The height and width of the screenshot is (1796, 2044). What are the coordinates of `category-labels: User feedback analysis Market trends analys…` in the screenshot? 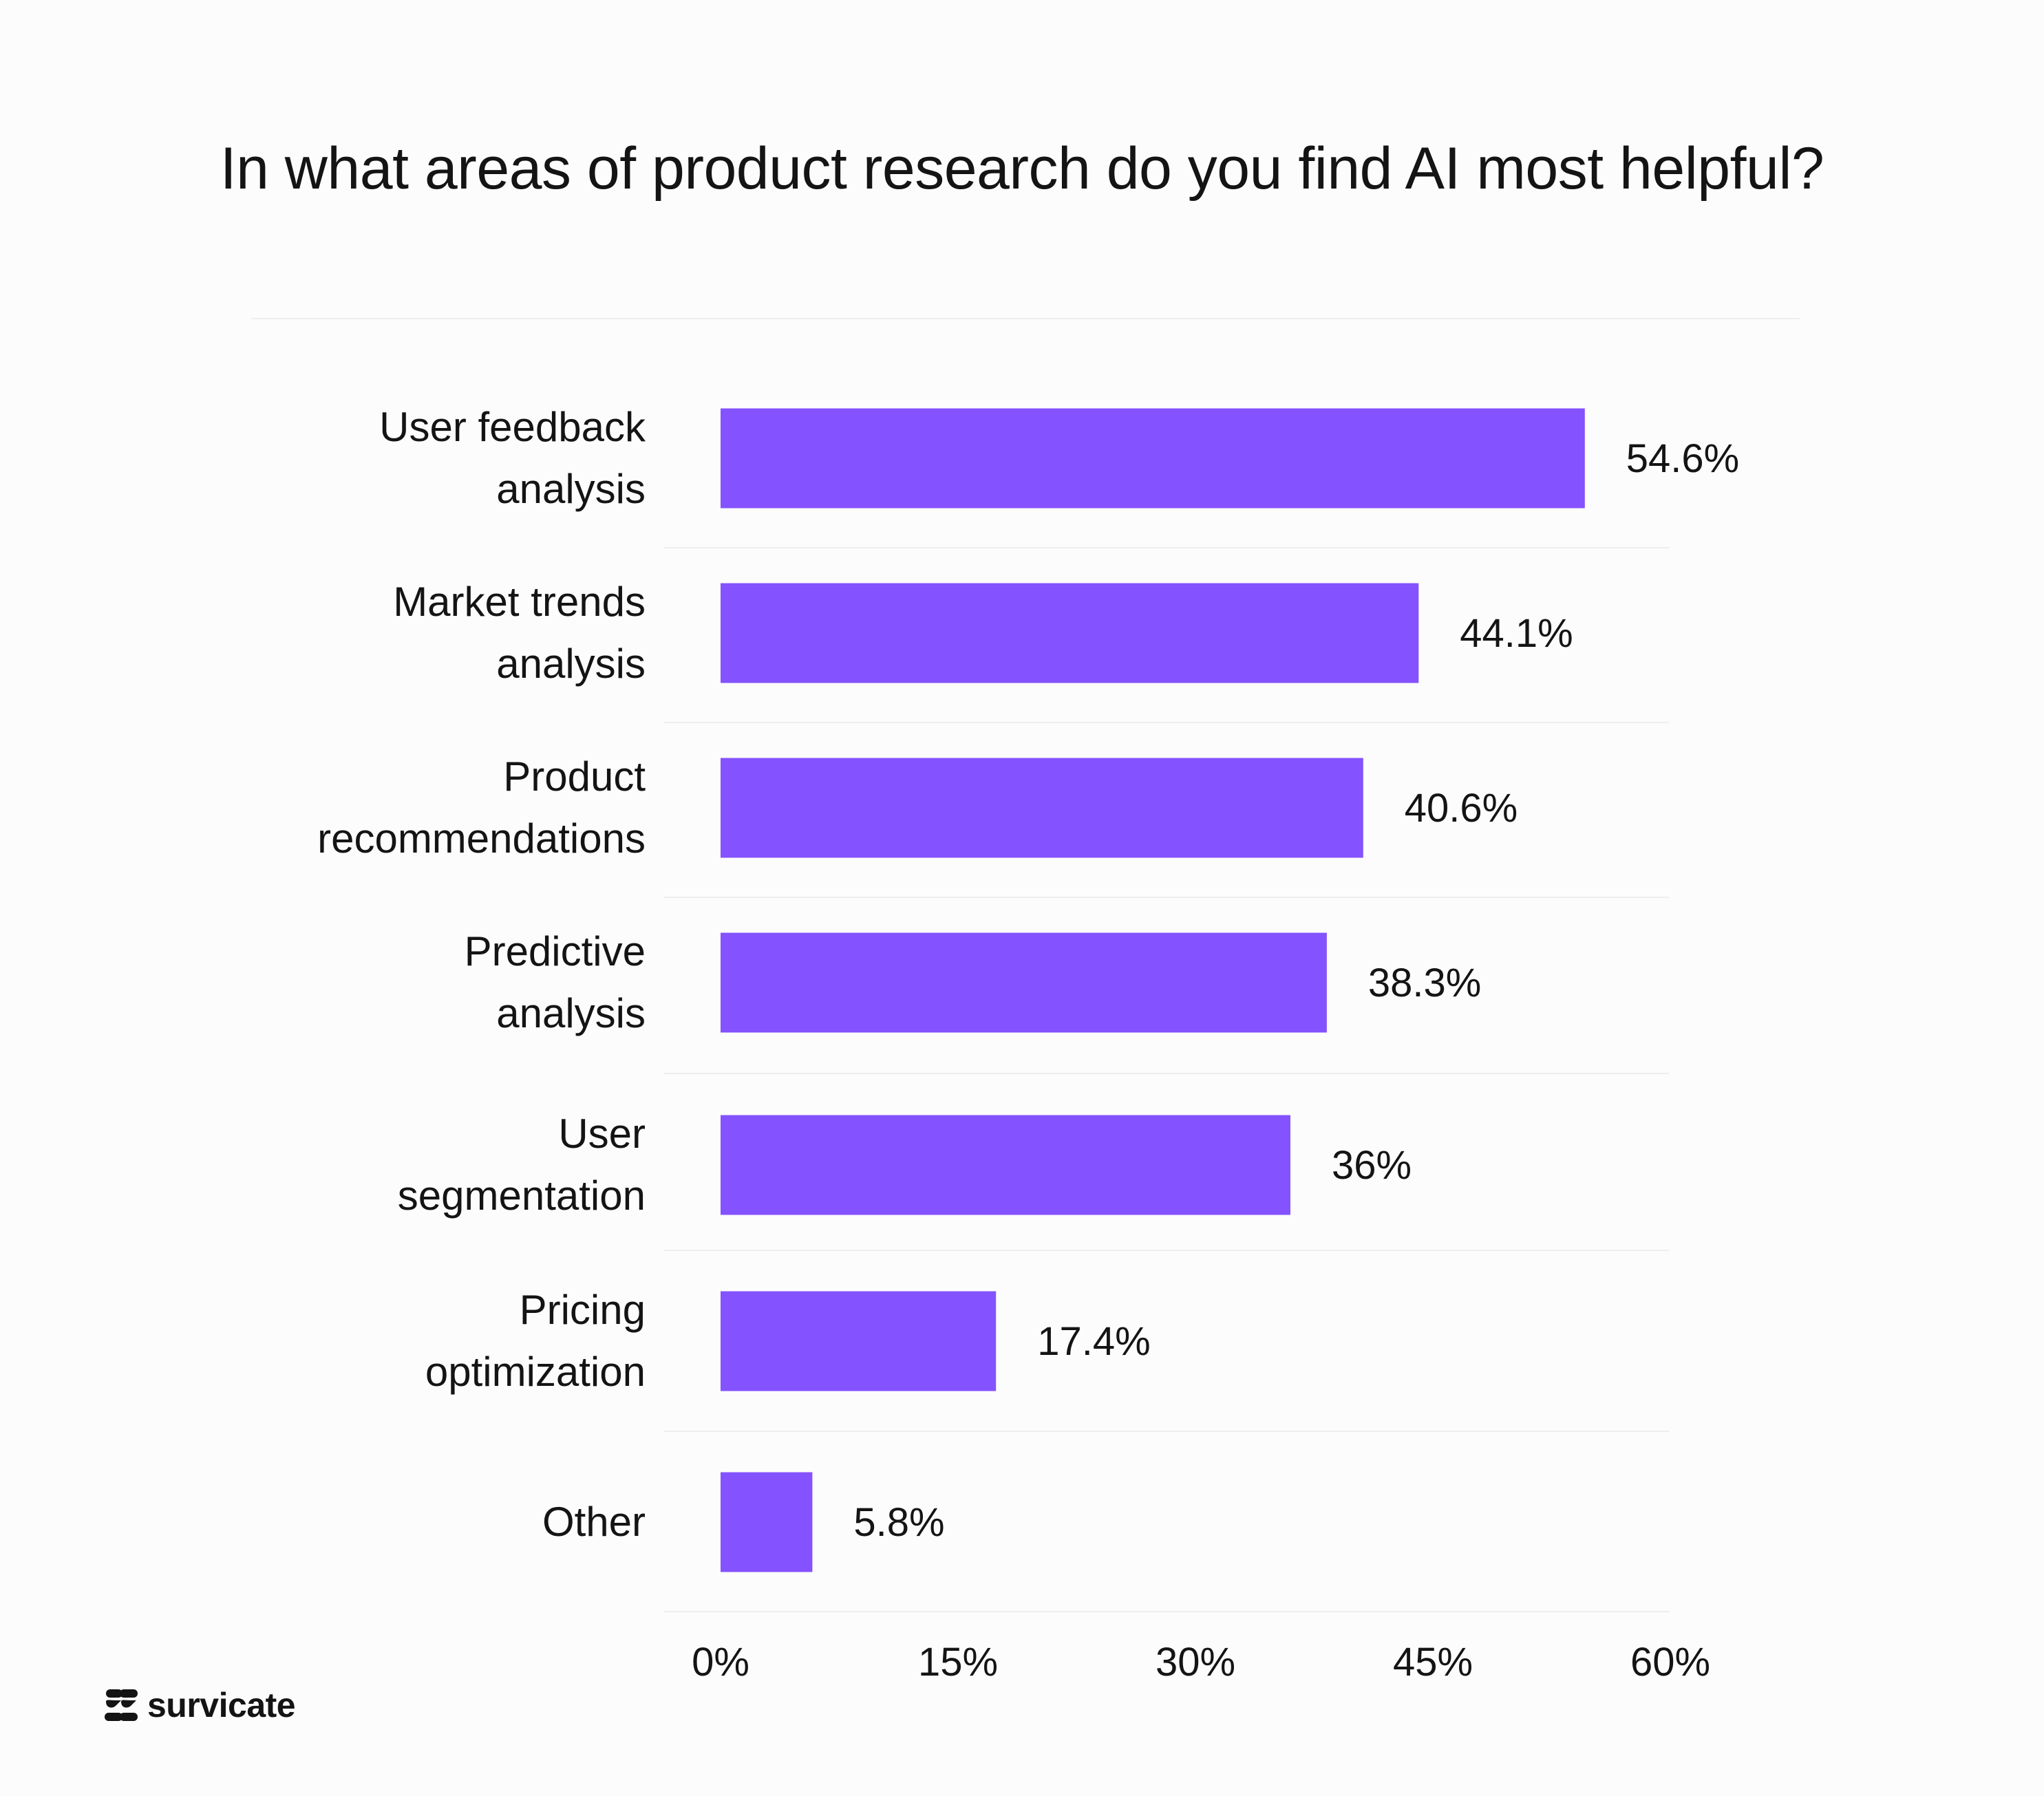 It's located at (481, 974).